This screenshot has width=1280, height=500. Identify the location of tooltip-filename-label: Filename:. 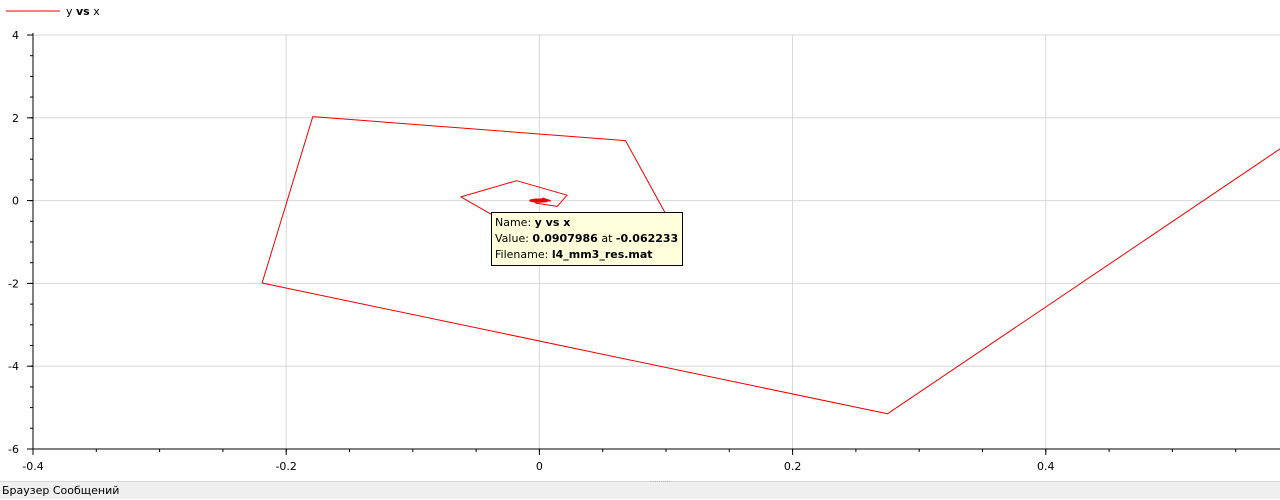
(523, 254).